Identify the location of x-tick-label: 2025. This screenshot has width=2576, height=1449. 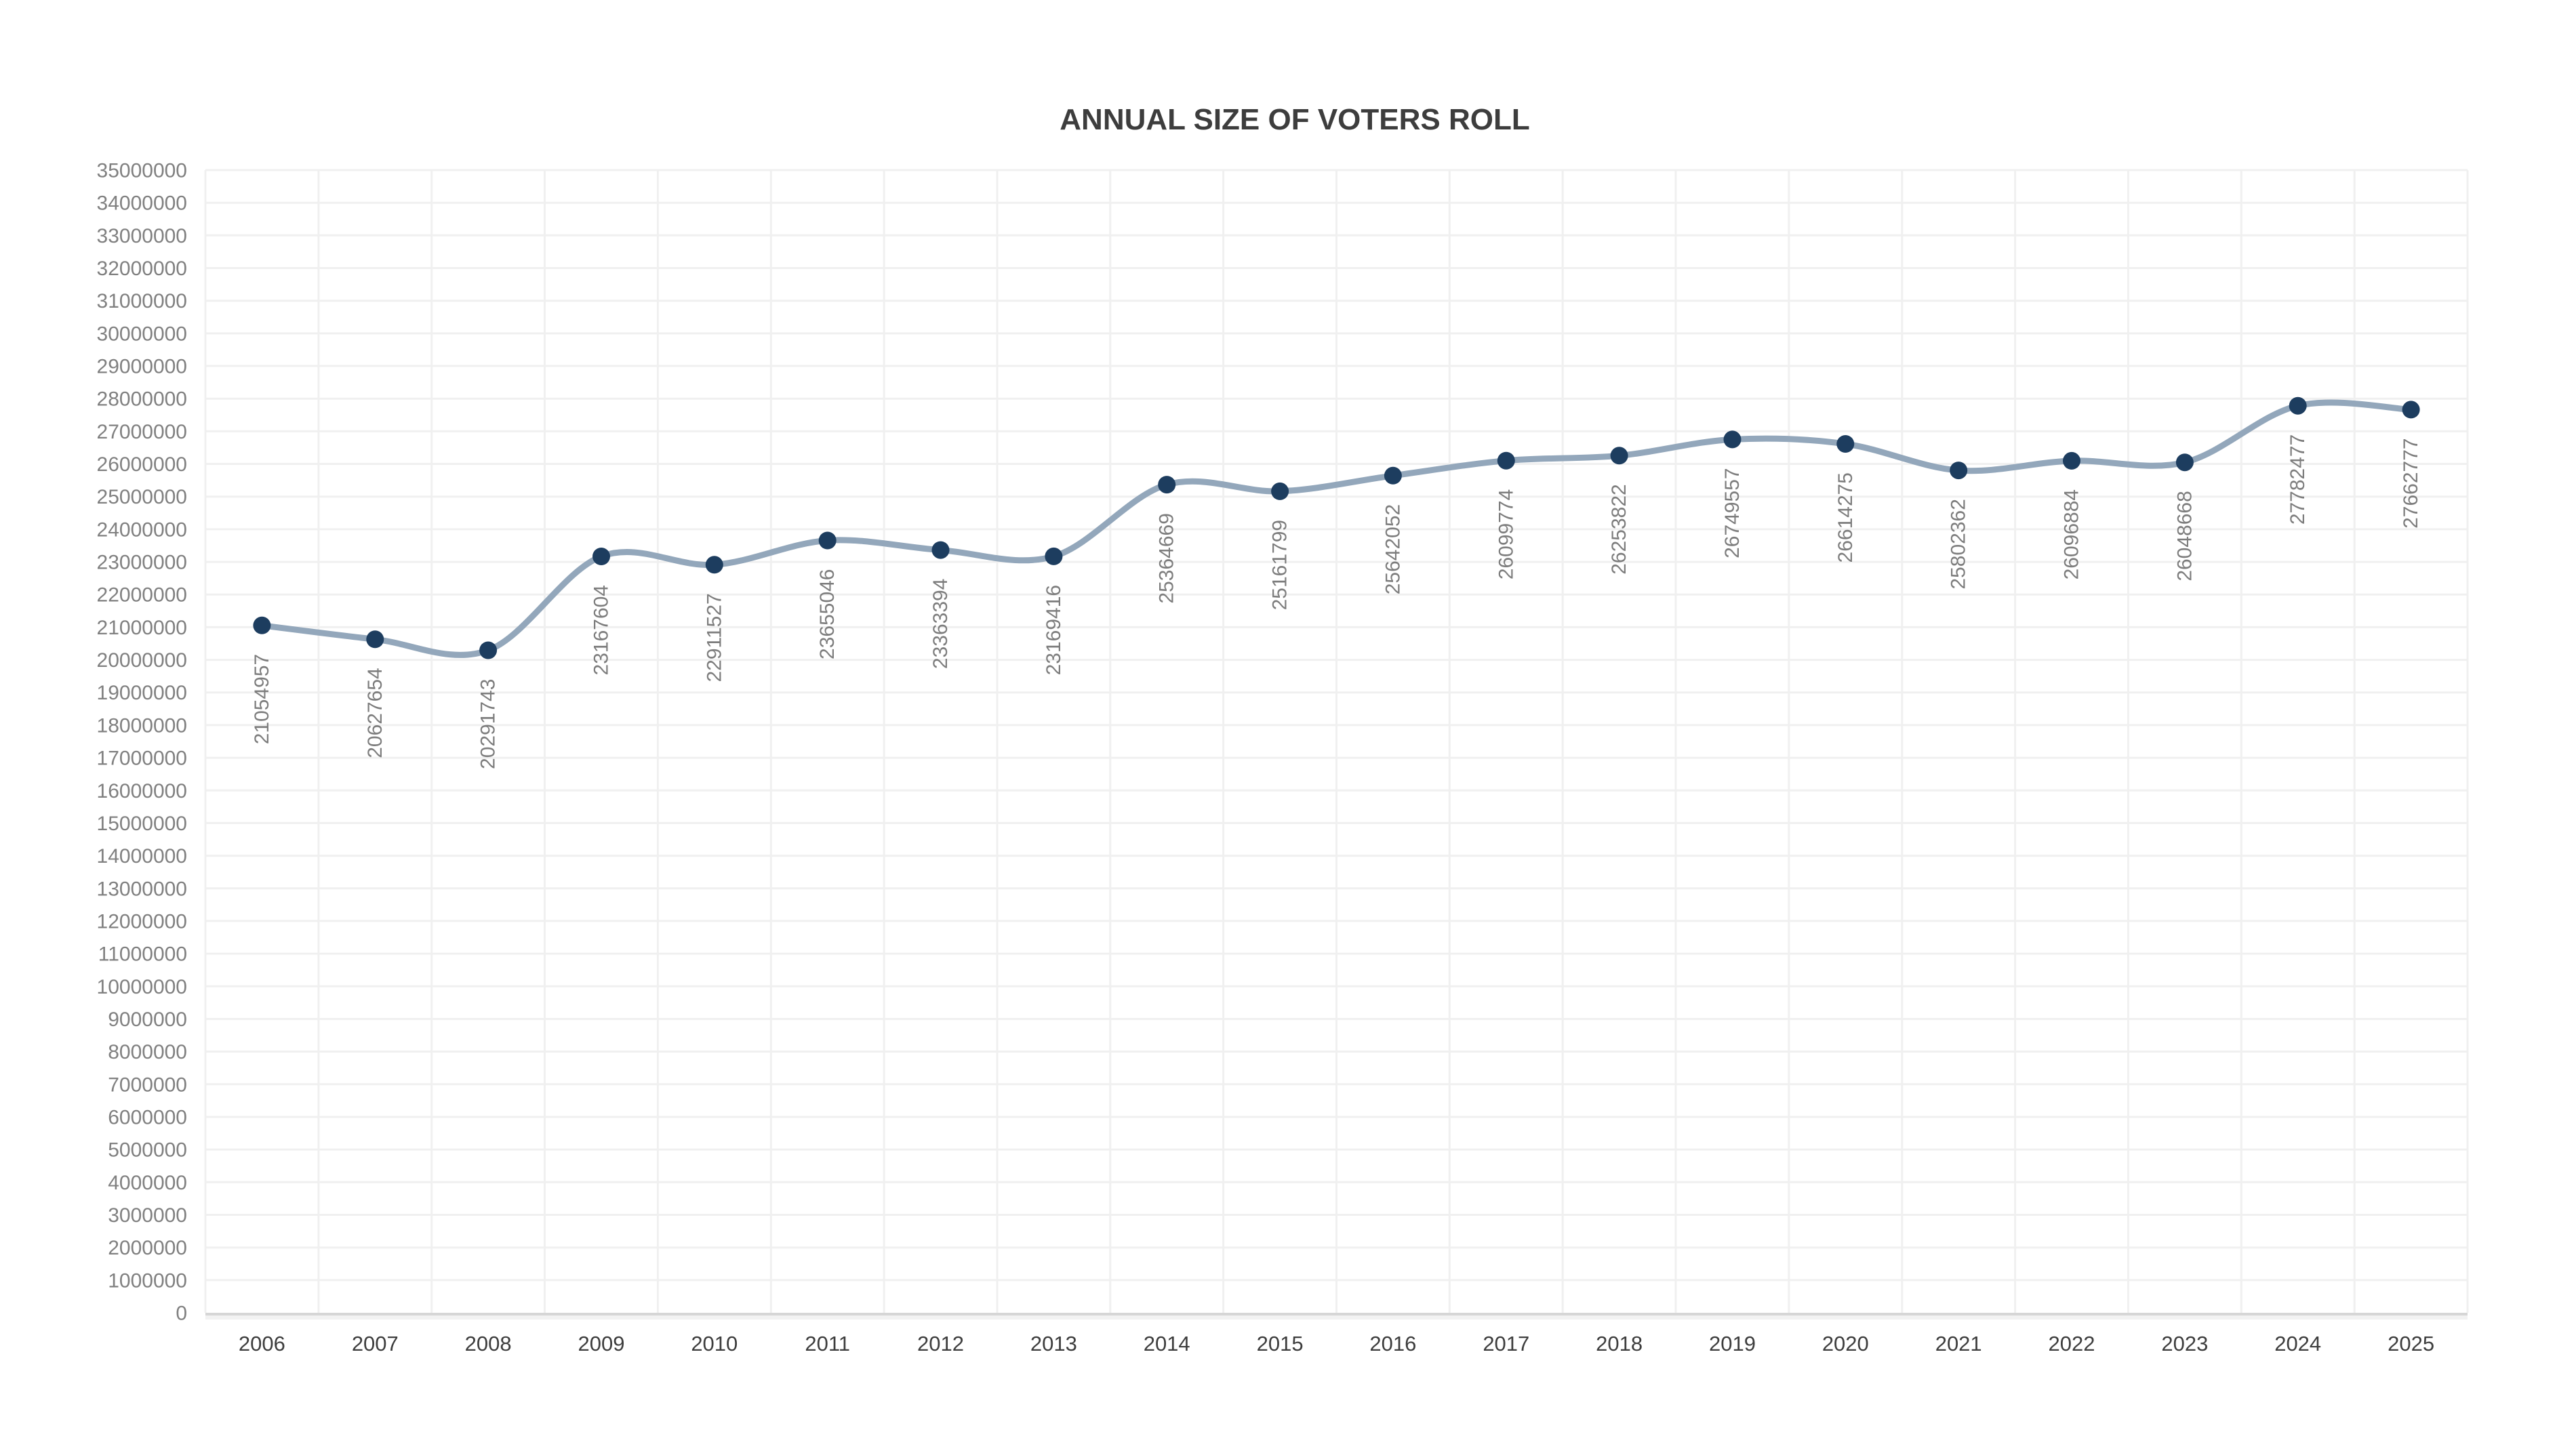
(2411, 1343).